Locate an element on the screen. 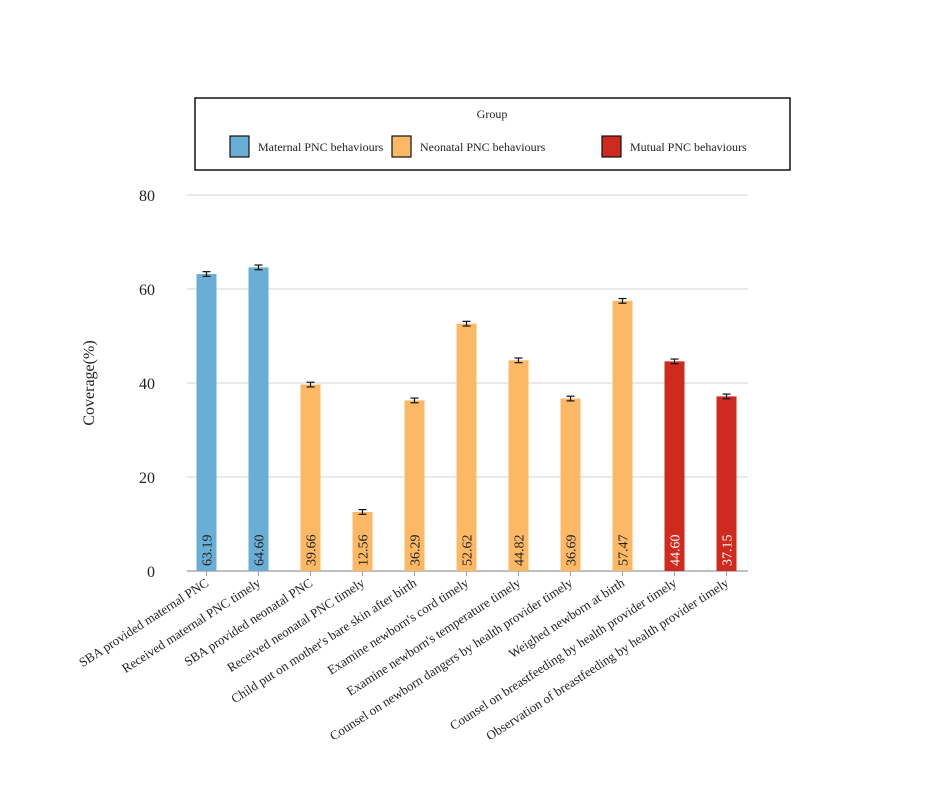  legend-label: Maternal PNC behaviours is located at coordinates (321, 147).